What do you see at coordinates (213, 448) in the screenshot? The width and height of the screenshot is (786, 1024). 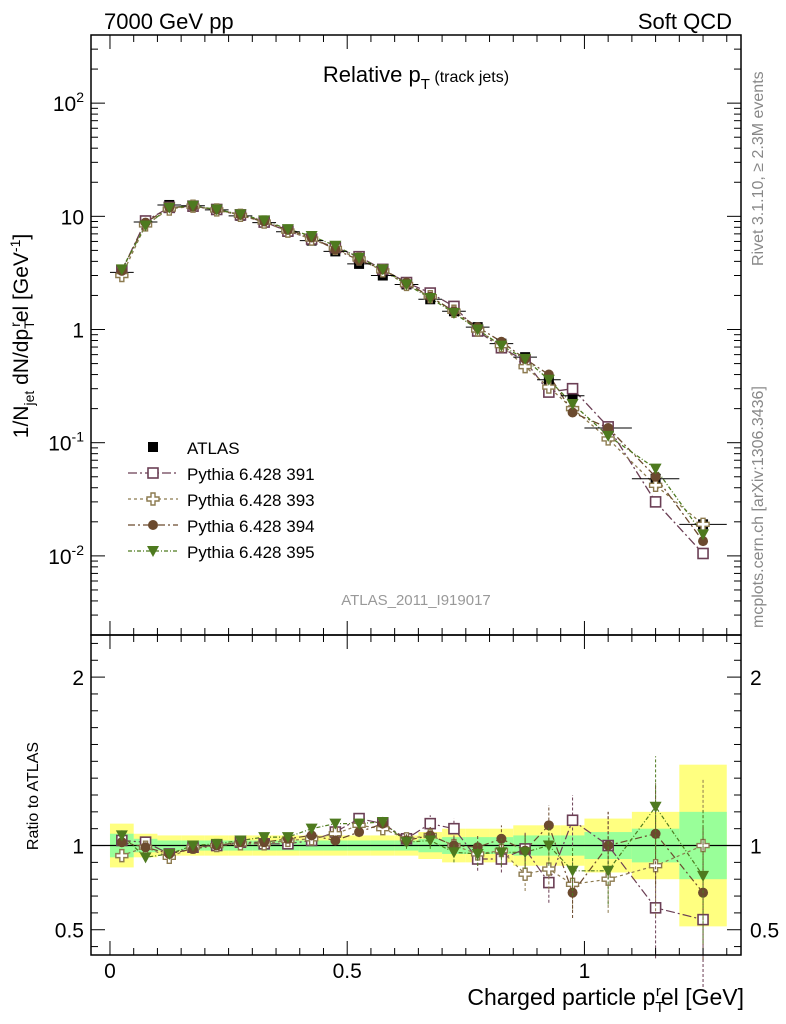 I see `legend-label-atlas: ATLAS` at bounding box center [213, 448].